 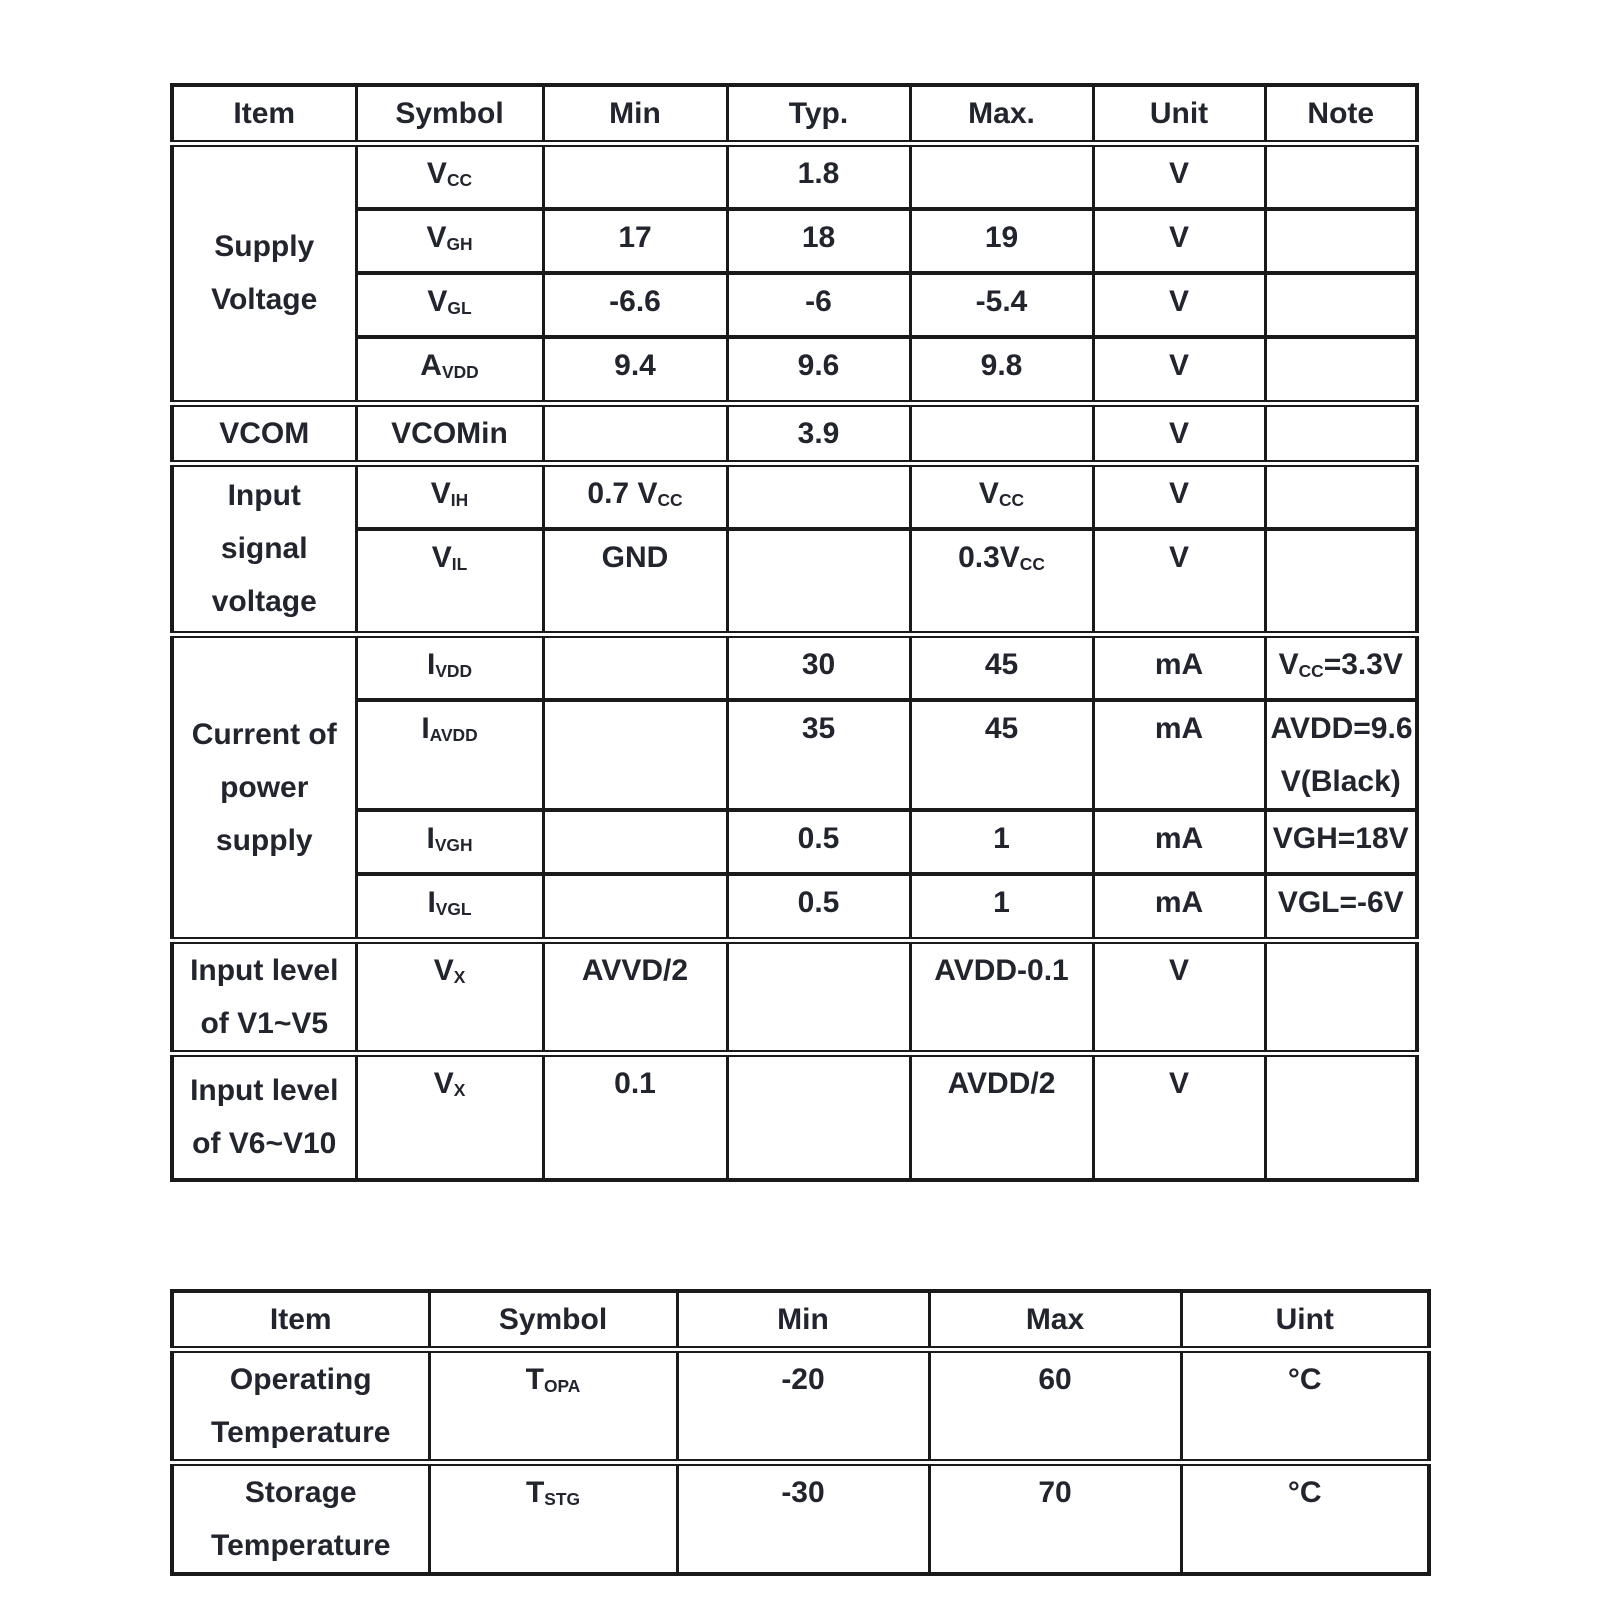 I want to click on spec-row-vih: Input signal voltage VIH 0.7 VCC VCC V, so click(x=794, y=548).